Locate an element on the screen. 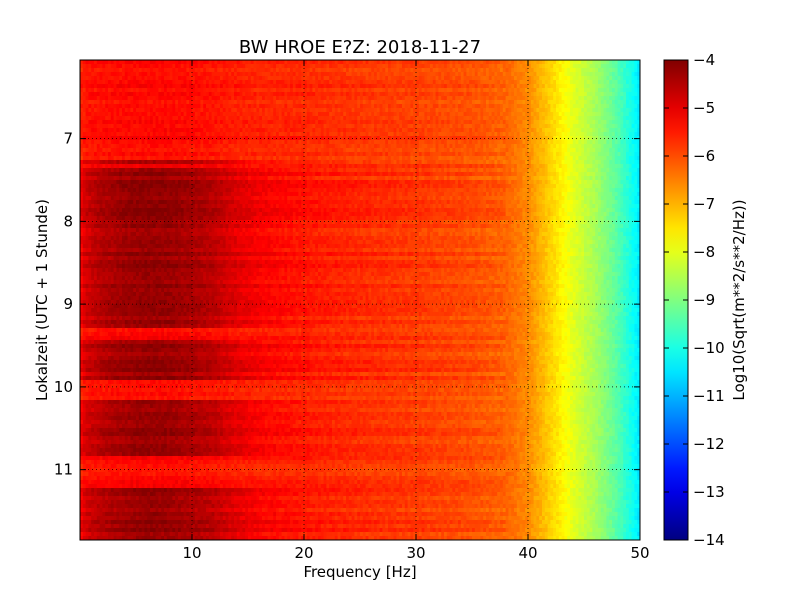  chart-title: BW HROE E?Z: 2018-11-27 is located at coordinates (360, 47).